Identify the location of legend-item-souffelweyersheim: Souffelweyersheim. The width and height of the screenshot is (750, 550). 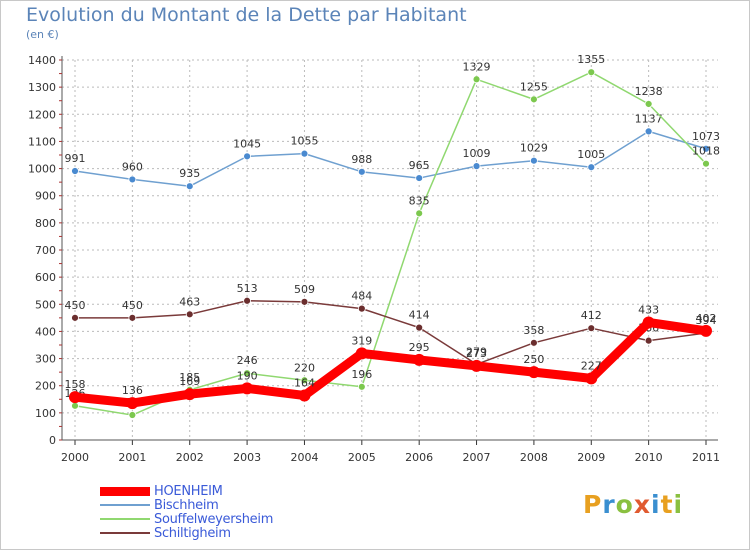
(220, 519).